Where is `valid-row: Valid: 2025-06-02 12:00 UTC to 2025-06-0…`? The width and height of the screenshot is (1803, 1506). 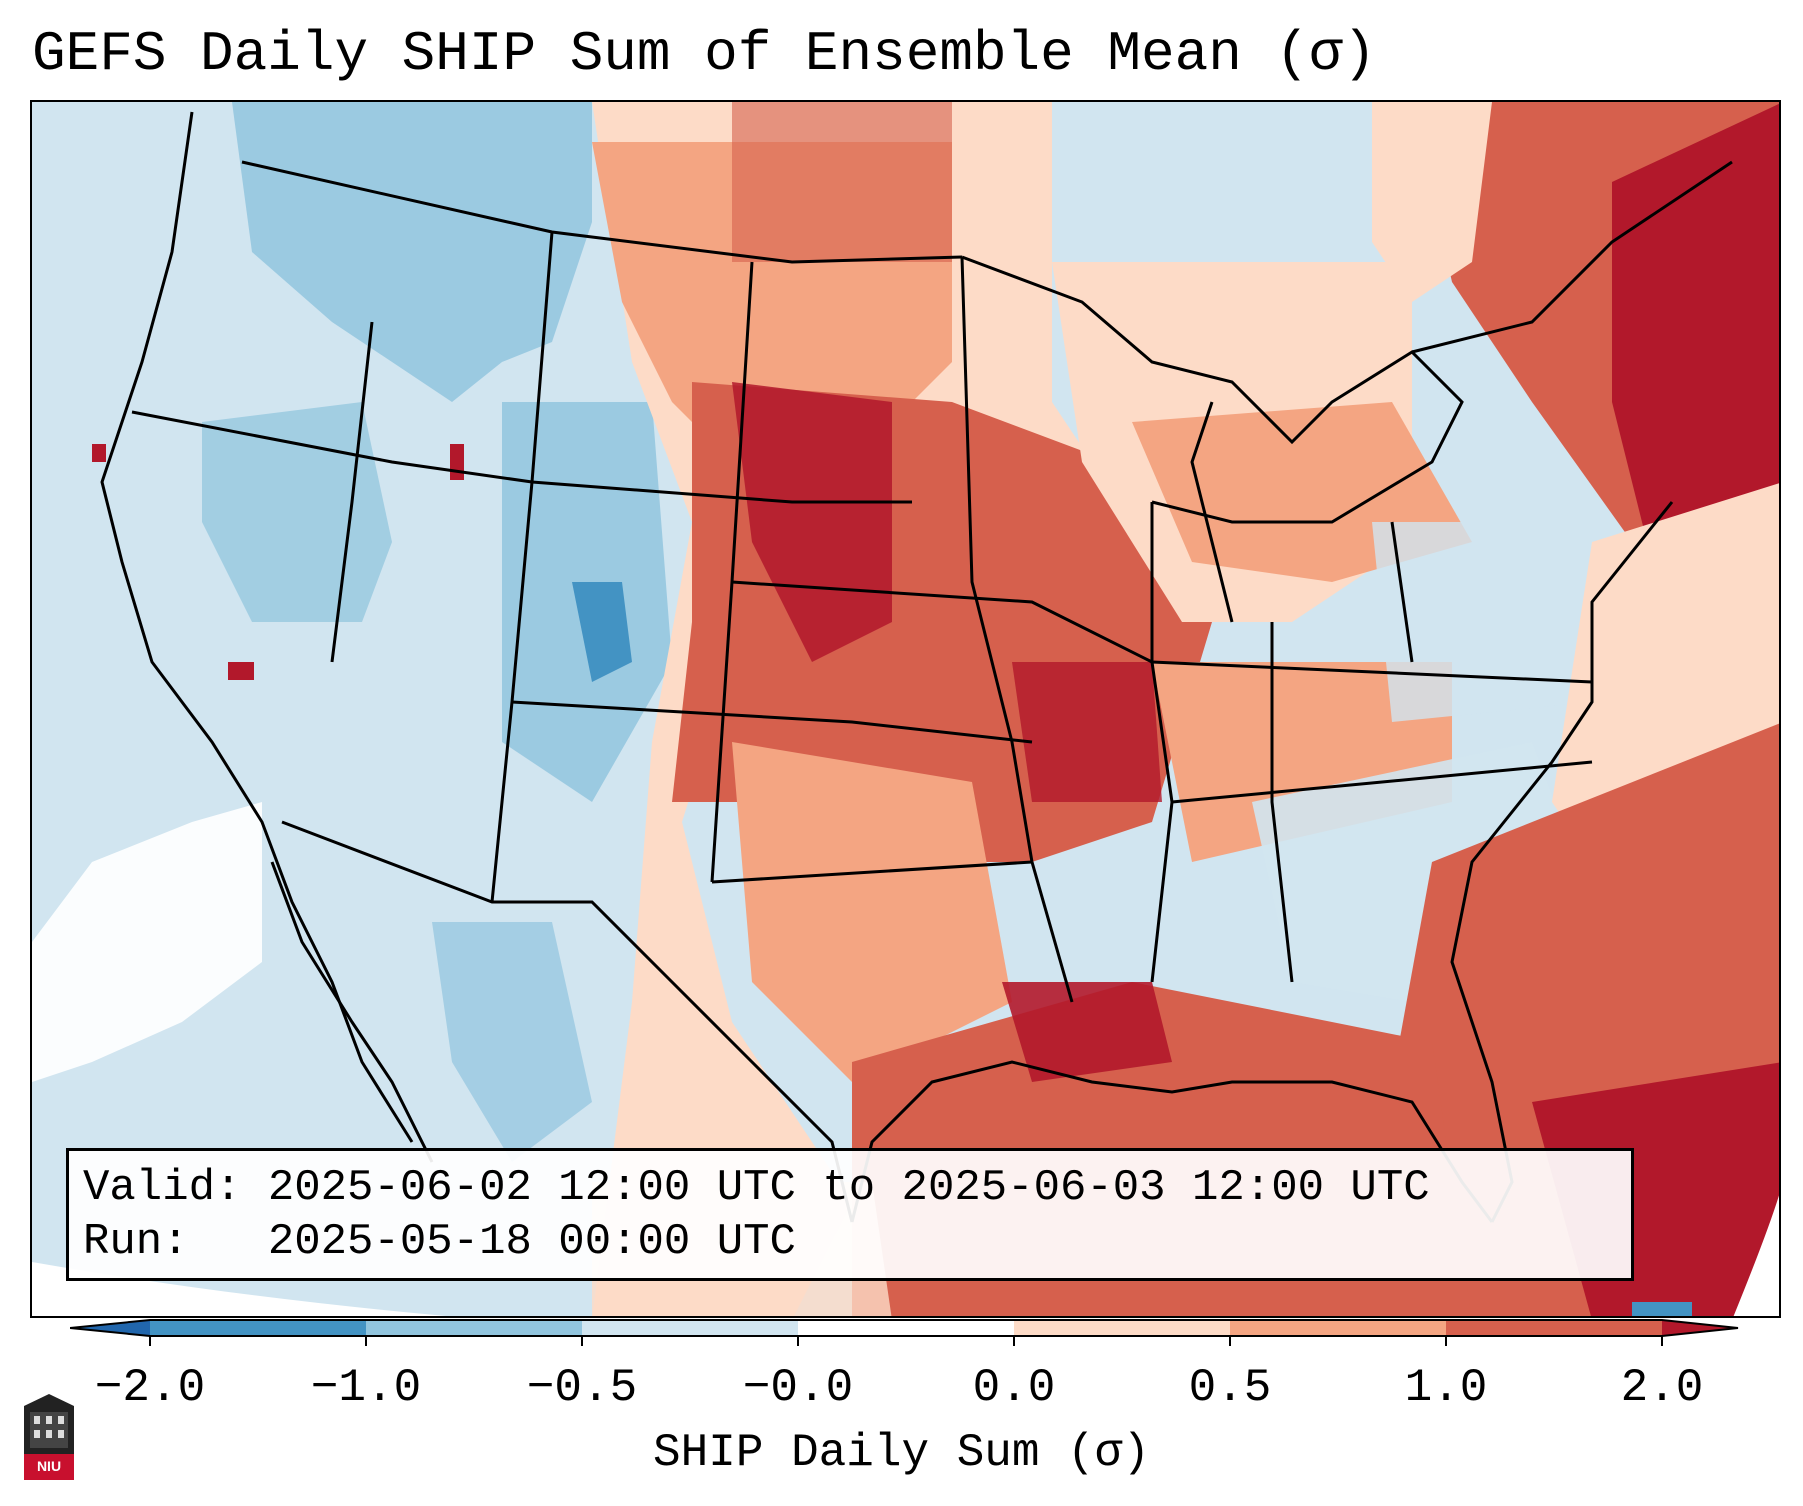
valid-row: Valid: 2025-06-02 12:00 UTC to 2025-06-0… is located at coordinates (857, 1188).